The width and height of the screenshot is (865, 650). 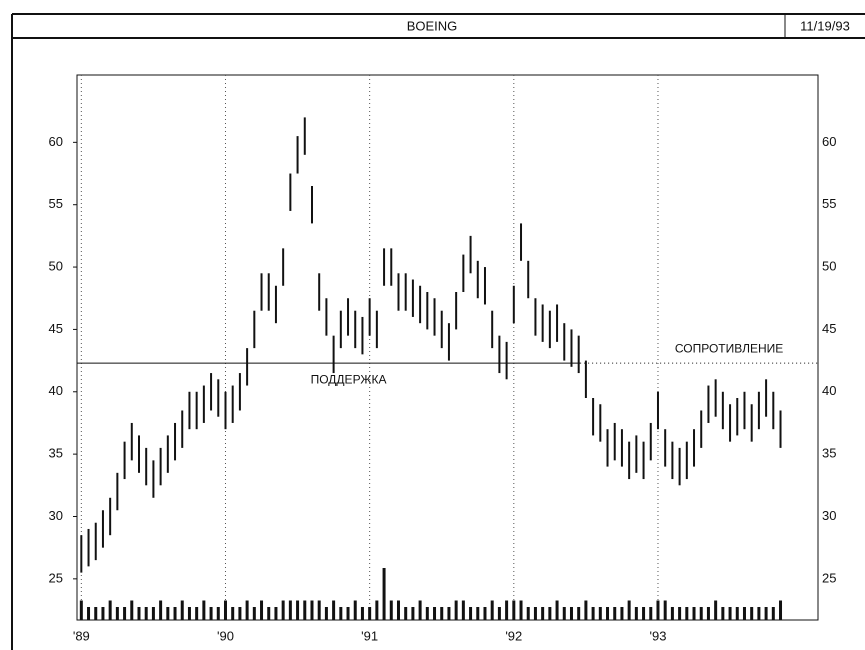 I want to click on x-tick-label: '92, so click(x=513, y=635).